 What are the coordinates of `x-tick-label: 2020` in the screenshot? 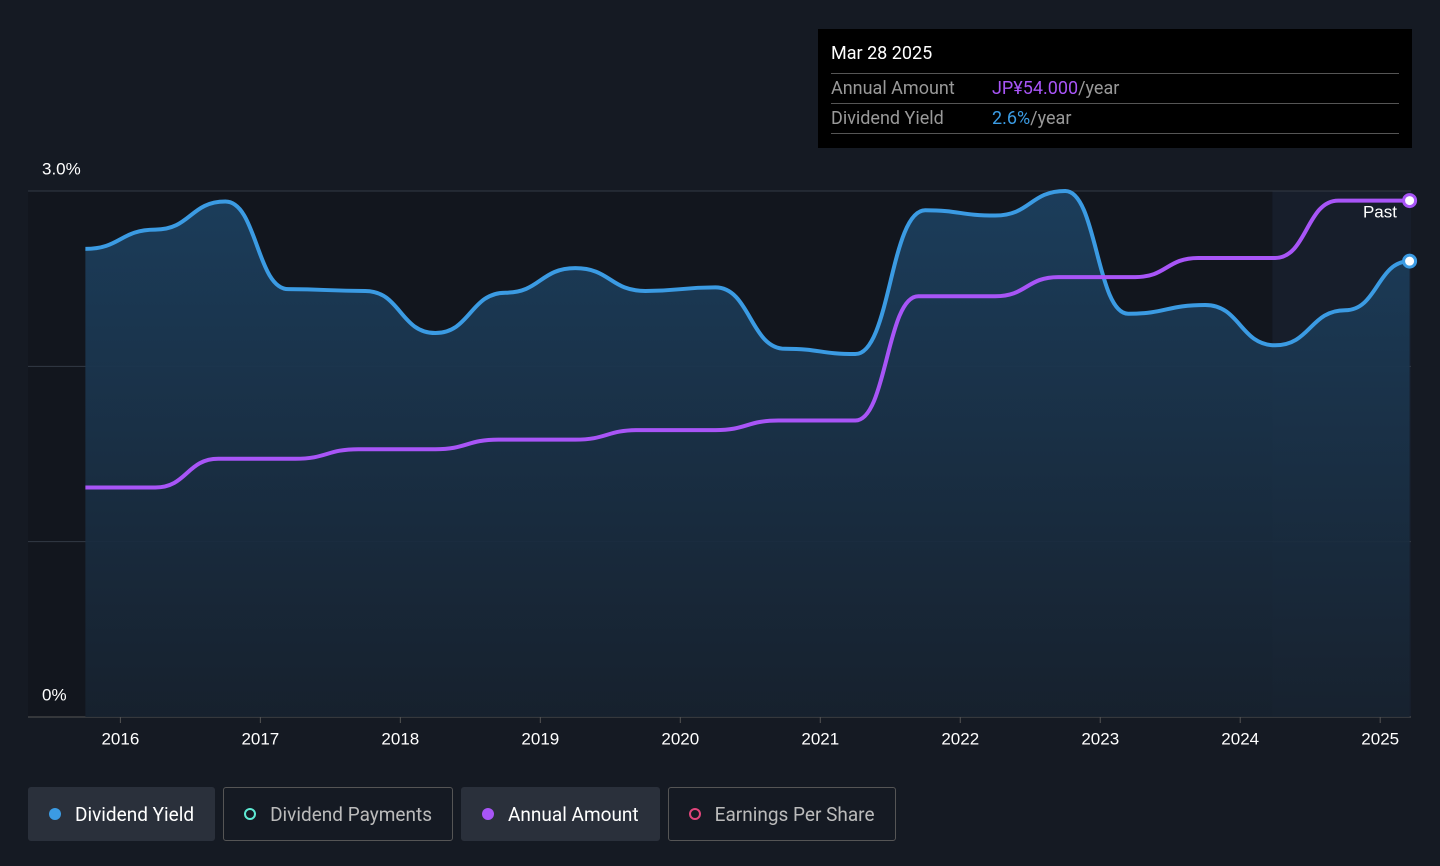 It's located at (680, 738).